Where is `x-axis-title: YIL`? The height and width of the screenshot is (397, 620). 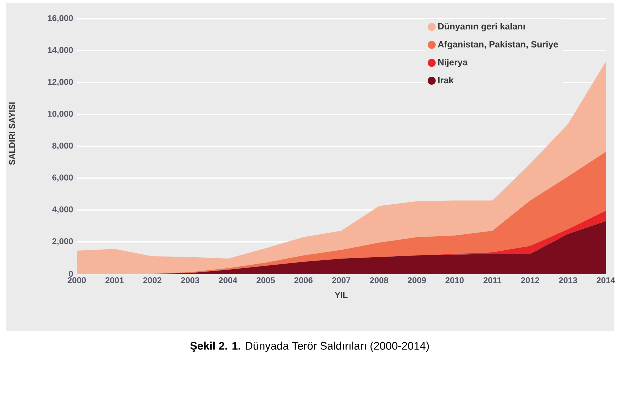
x-axis-title: YIL is located at coordinates (341, 295).